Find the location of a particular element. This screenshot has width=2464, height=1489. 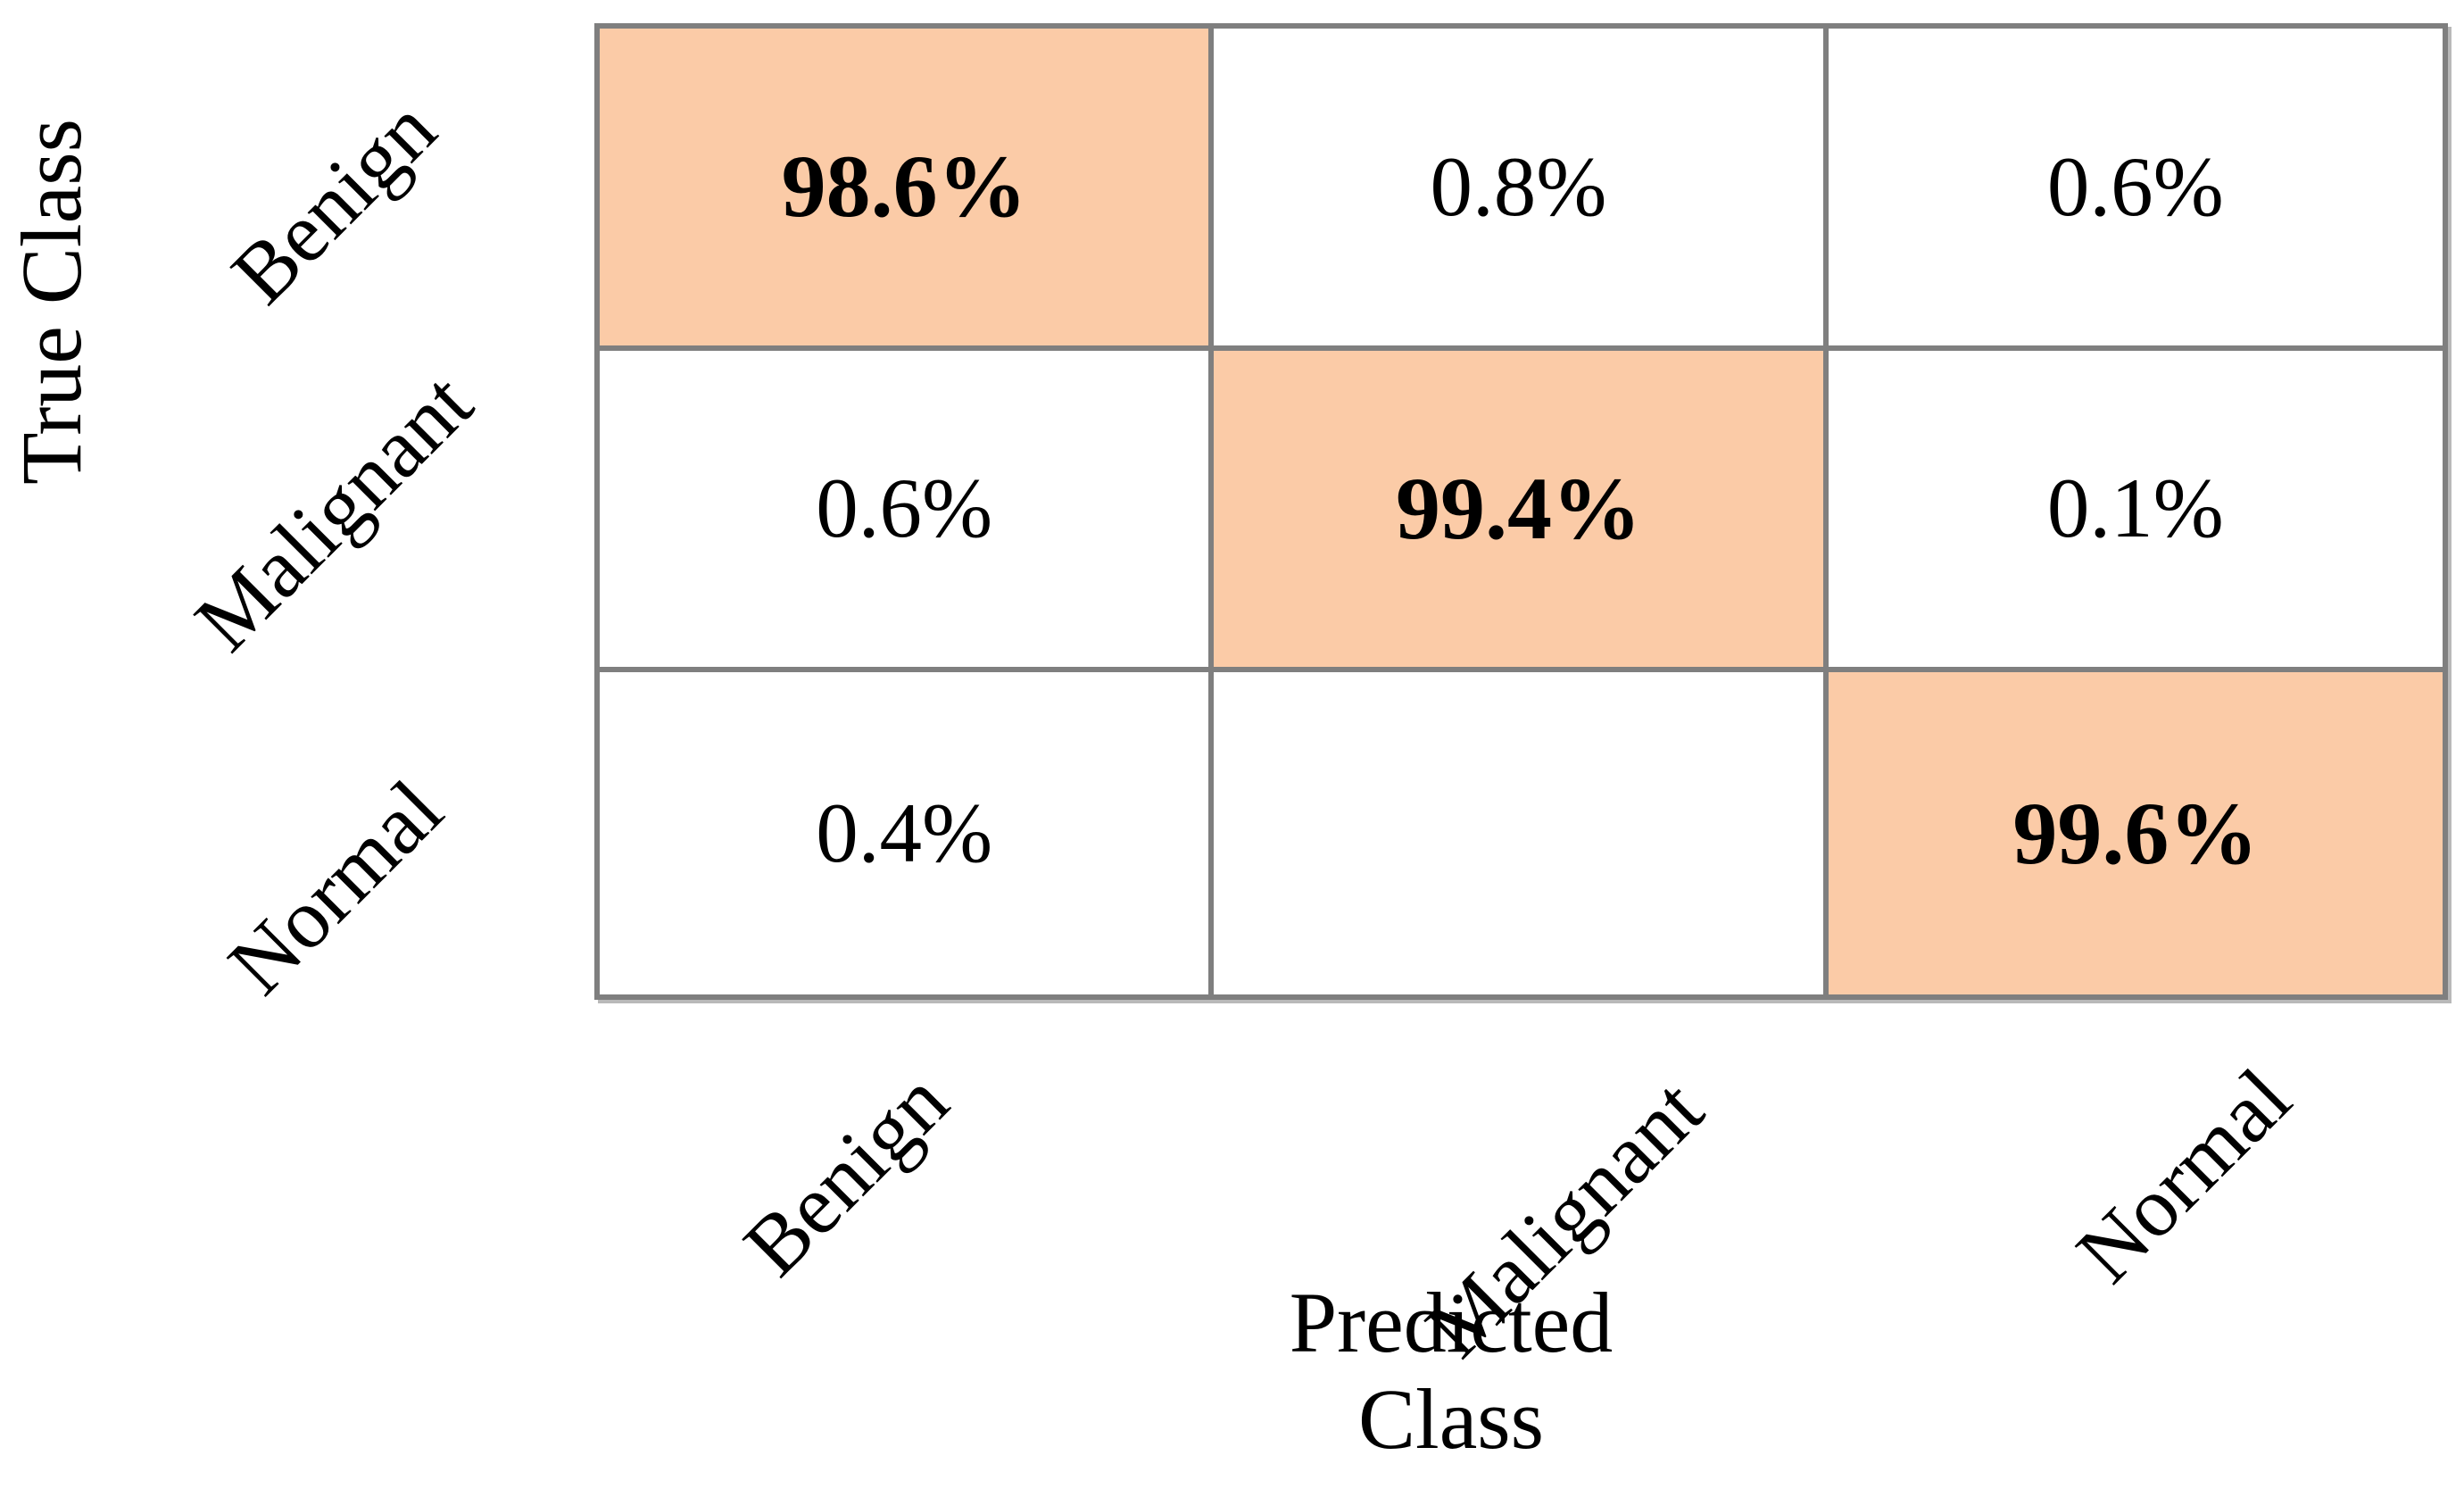

cell-true-benign-pred-benign: 98.6% is located at coordinates (907, 190).